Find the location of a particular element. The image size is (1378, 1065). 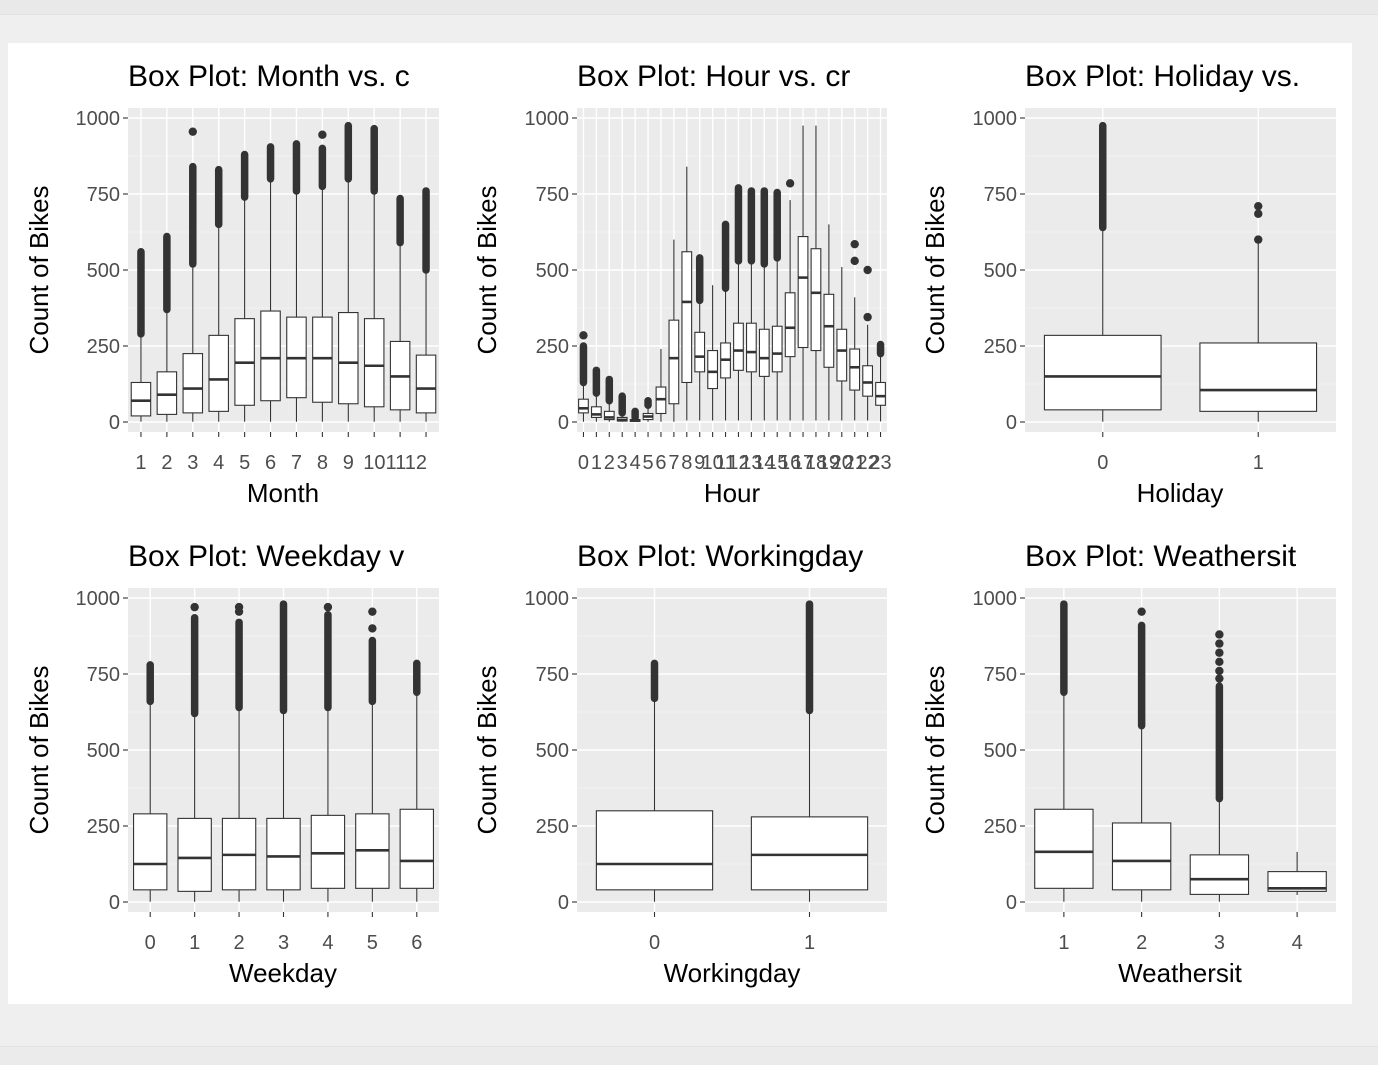

x-axis-label: Hour is located at coordinates (732, 493).